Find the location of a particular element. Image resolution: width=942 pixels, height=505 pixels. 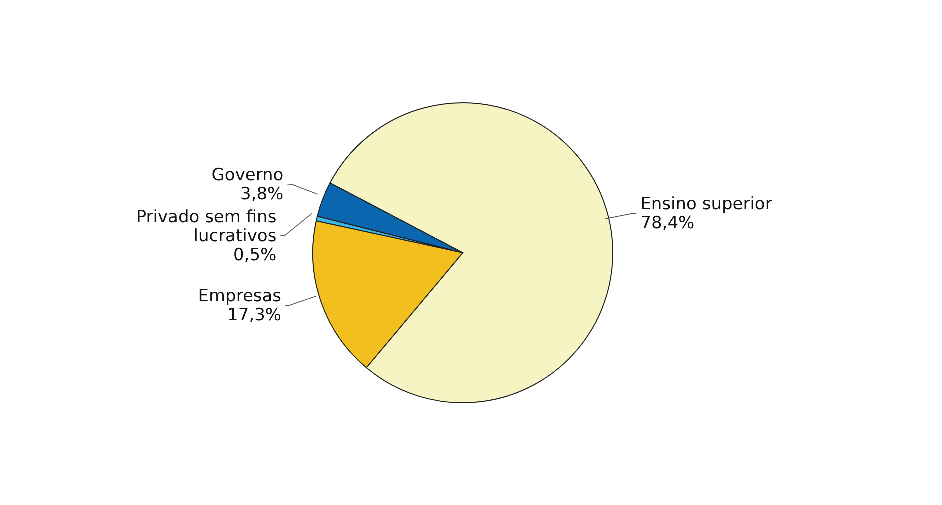

slice-label: Ensino superior is located at coordinates (706, 204).